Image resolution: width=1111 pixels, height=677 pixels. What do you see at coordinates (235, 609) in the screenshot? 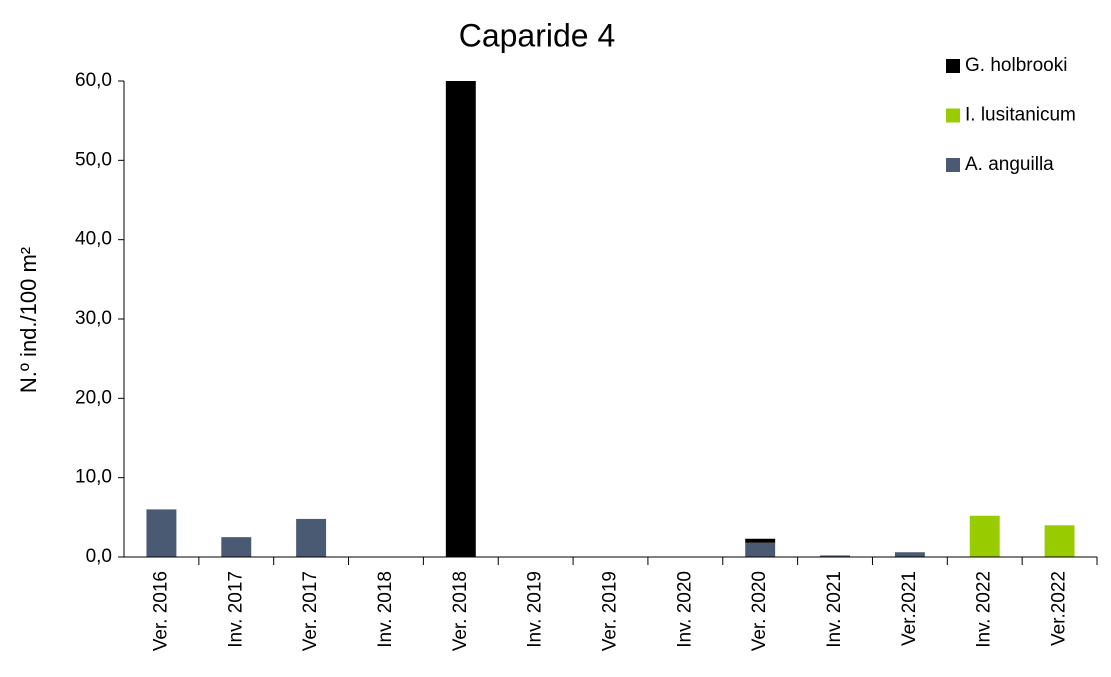
I see `x-tick-label: Inv. 2017` at bounding box center [235, 609].